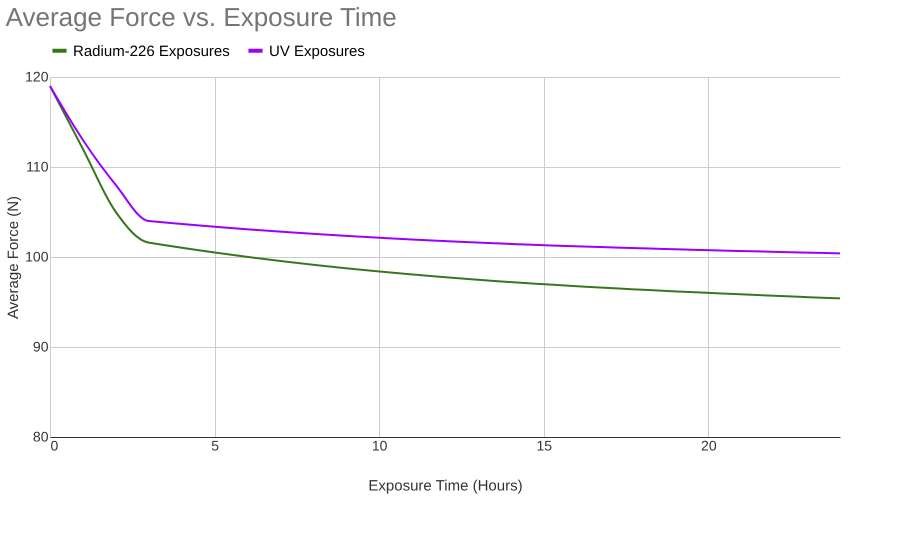  I want to click on y-tick-label: 80, so click(40, 436).